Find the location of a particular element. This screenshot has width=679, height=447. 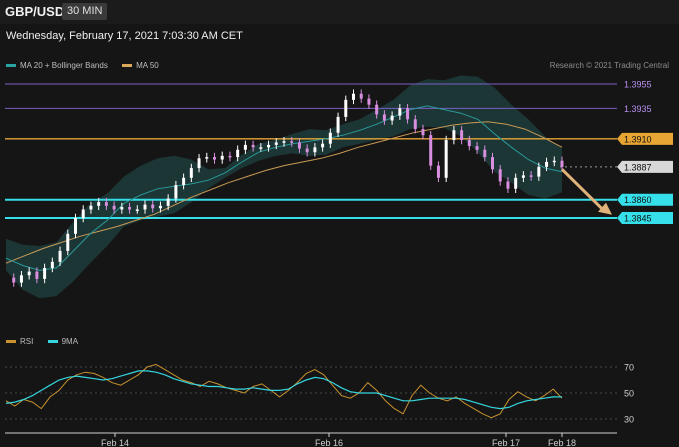

legend-item-9ma: 9MA is located at coordinates (63, 341).